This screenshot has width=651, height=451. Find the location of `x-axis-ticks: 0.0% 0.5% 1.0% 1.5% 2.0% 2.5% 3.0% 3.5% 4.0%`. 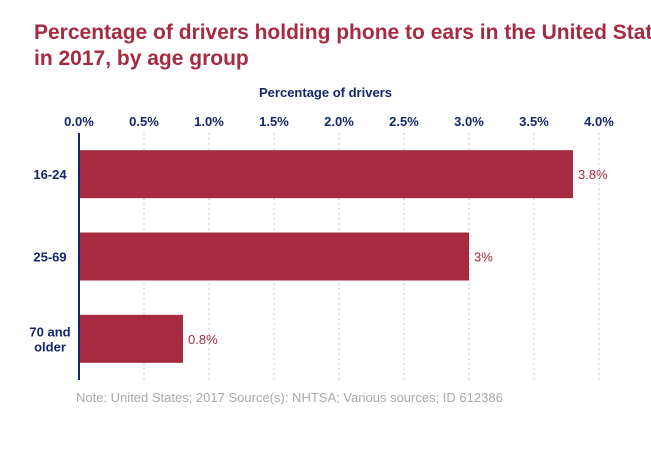

x-axis-ticks: 0.0% 0.5% 1.0% 1.5% 2.0% 2.5% 3.0% 3.5% 4.0% is located at coordinates (339, 121).